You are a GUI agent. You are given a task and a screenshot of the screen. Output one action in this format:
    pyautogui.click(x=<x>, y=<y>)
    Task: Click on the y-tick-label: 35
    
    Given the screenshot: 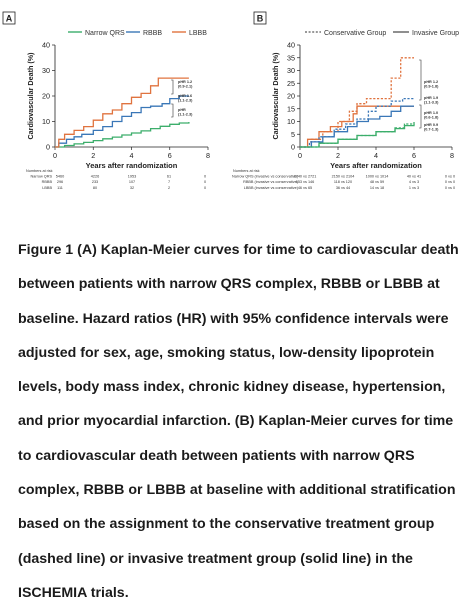 What is the action you would take?
    pyautogui.click(x=291, y=57)
    